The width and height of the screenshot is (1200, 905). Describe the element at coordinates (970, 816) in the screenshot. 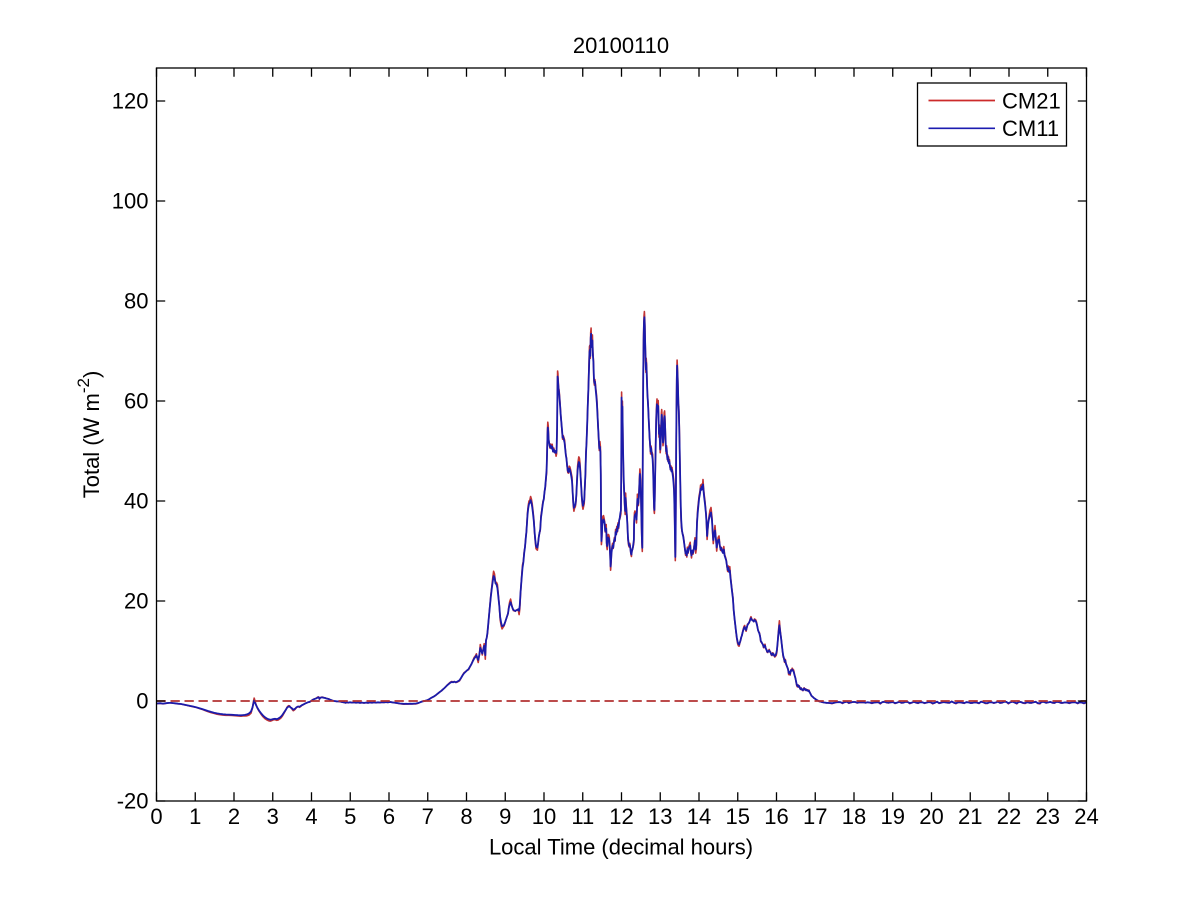

I see `svg-text: 21` at that location.